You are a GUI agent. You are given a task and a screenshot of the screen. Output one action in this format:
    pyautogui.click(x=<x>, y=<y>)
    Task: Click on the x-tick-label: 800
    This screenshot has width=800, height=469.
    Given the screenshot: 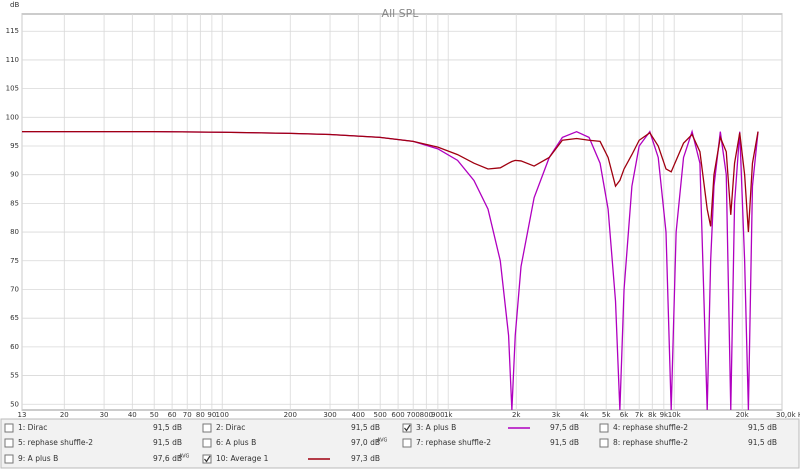 What is the action you would take?
    pyautogui.click(x=426, y=415)
    